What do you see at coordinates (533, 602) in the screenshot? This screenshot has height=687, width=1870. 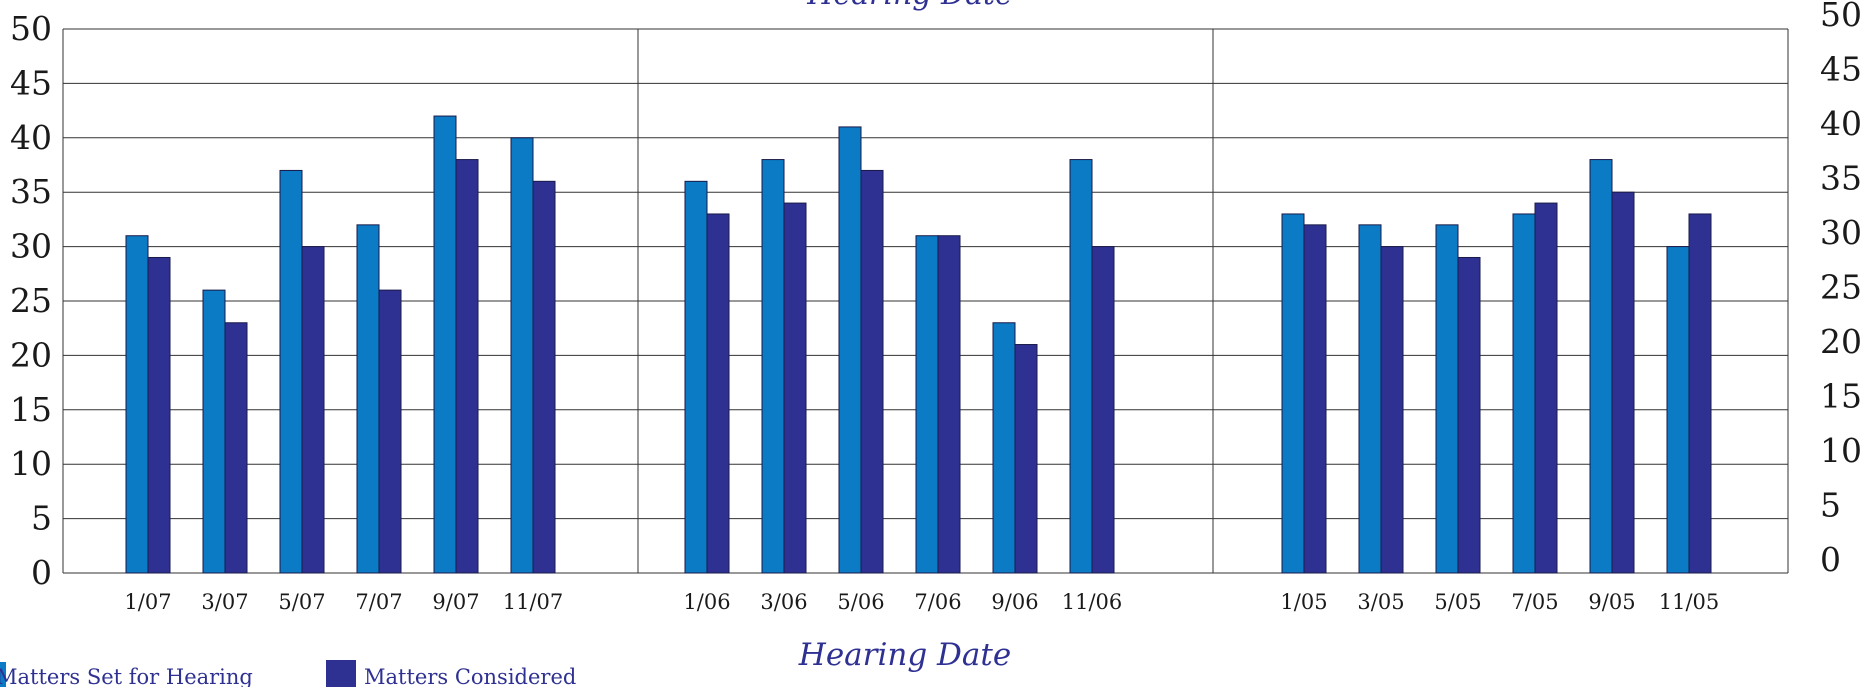 I see `x-tick-label: 11/07` at bounding box center [533, 602].